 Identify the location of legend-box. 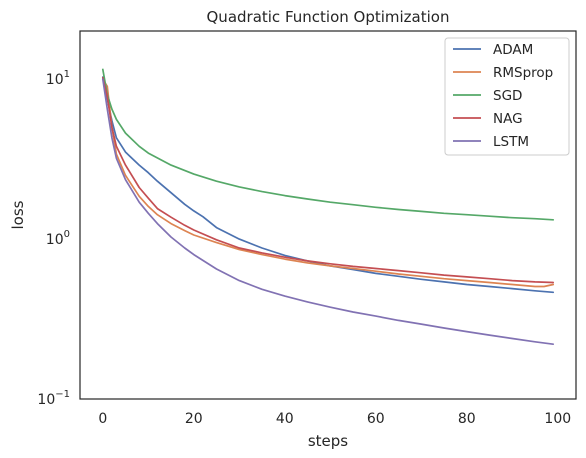
(507, 96).